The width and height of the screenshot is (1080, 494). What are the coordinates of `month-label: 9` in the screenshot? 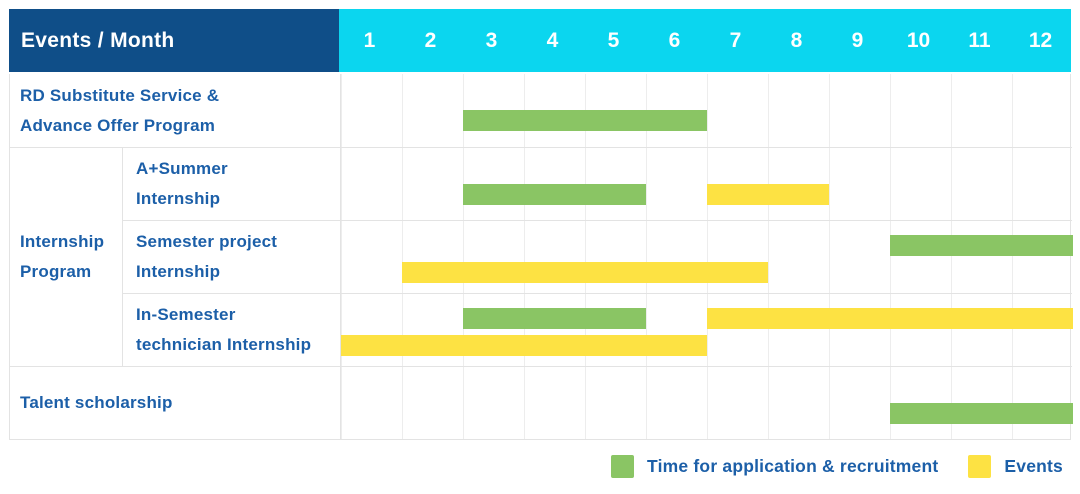 It's located at (857, 40).